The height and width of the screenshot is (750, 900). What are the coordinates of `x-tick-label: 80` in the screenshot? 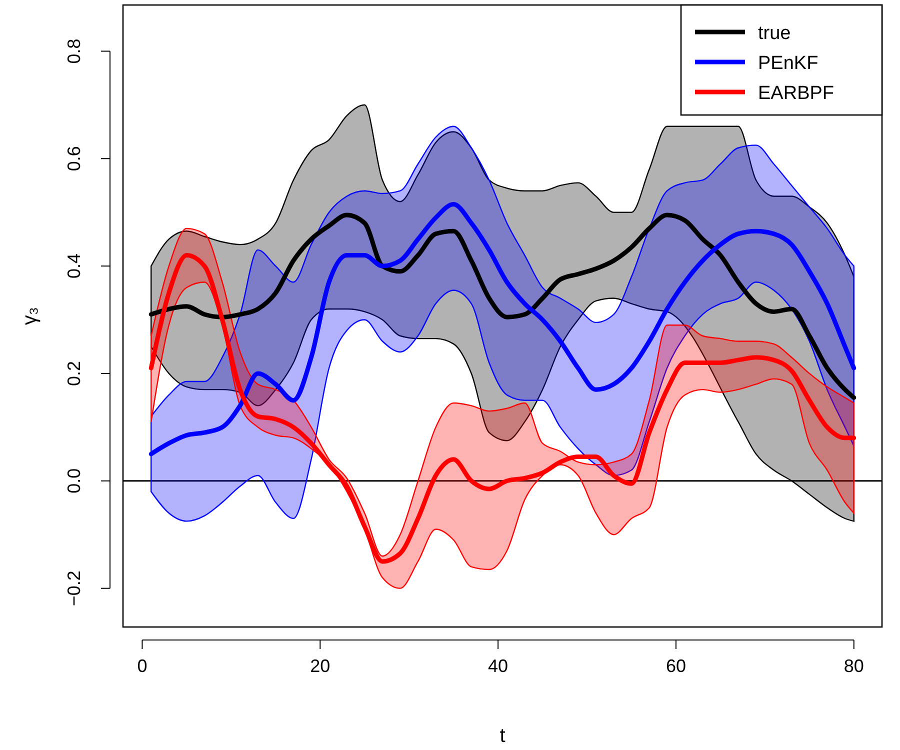 It's located at (854, 666).